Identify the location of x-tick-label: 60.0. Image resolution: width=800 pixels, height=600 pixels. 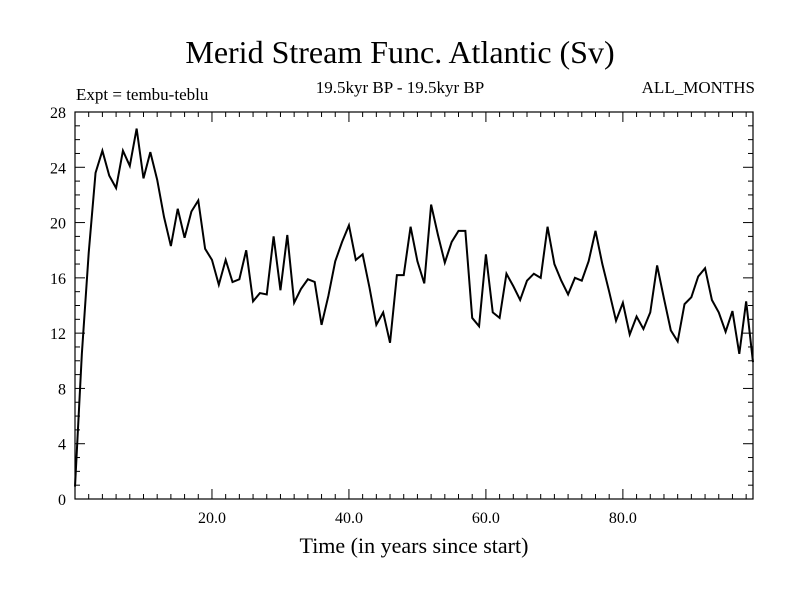
(486, 518).